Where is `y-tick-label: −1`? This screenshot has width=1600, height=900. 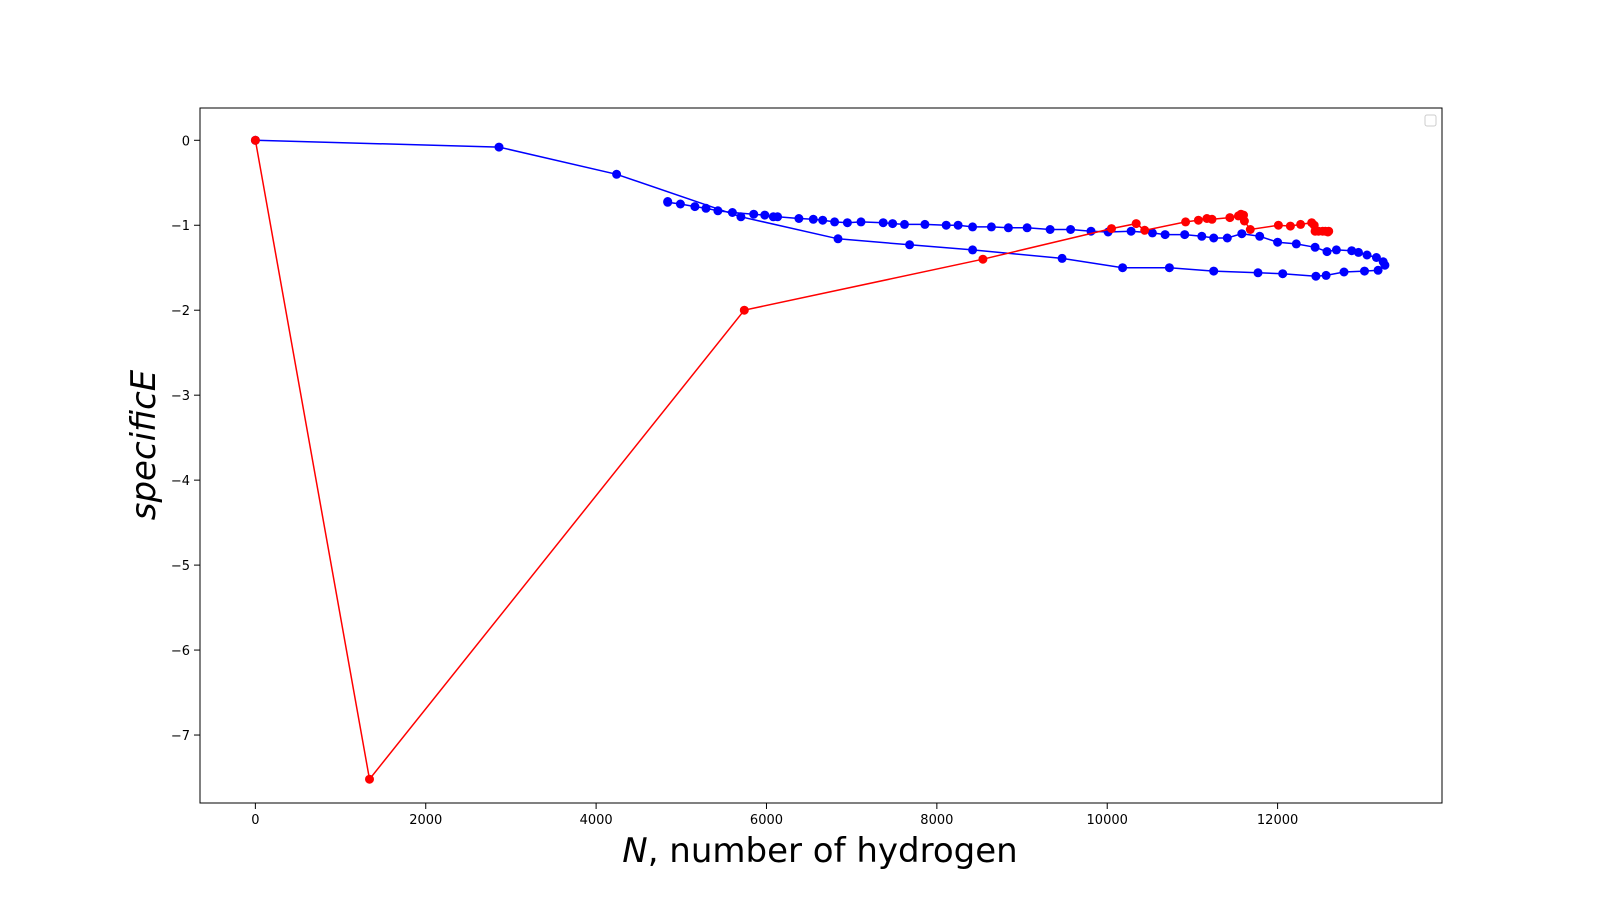 y-tick-label: −1 is located at coordinates (180, 226).